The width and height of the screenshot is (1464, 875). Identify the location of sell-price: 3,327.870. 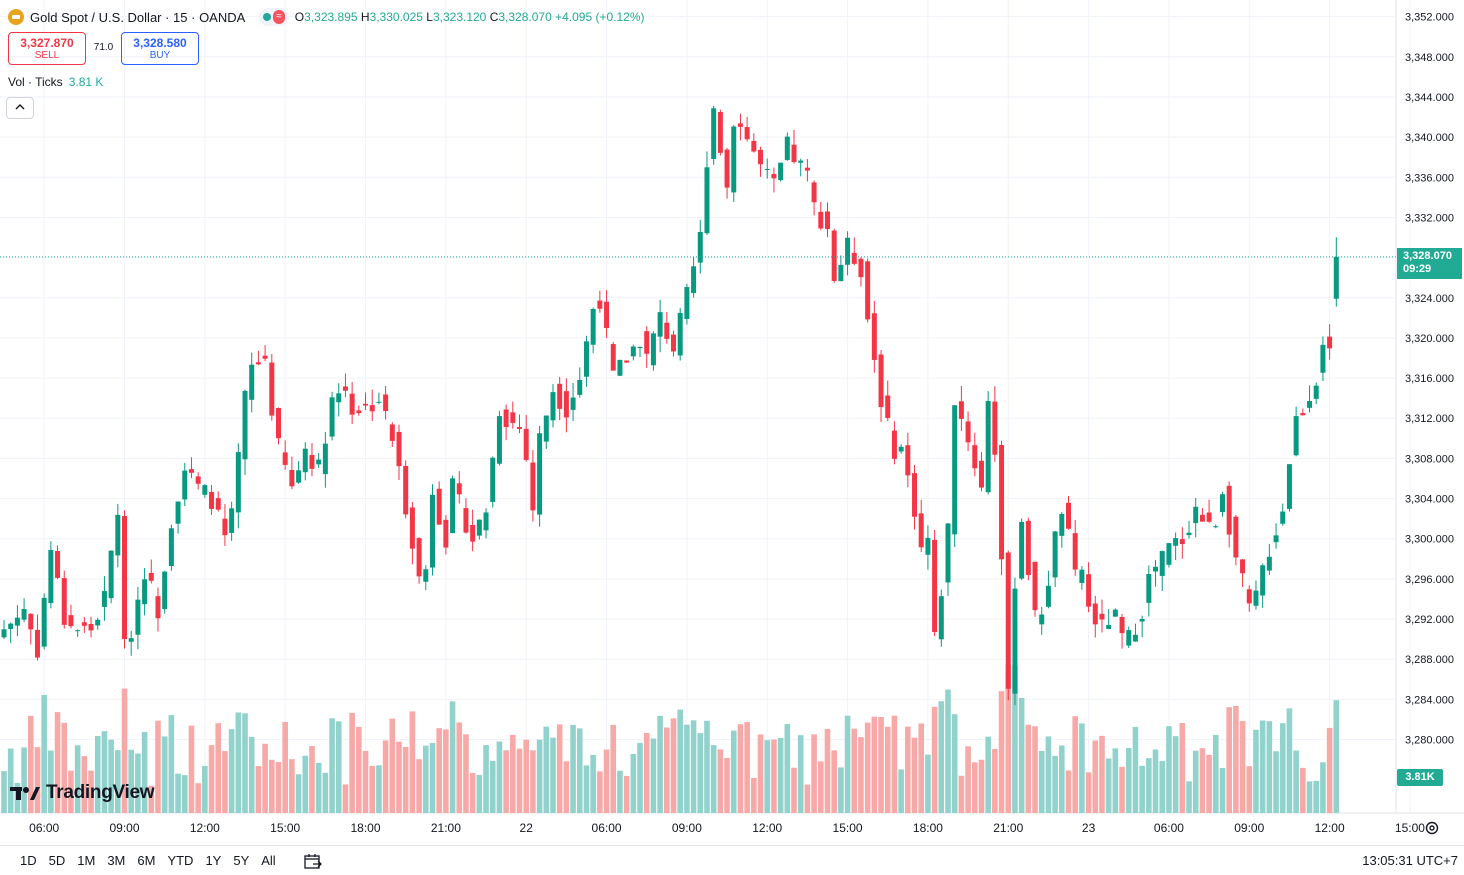
(47, 43).